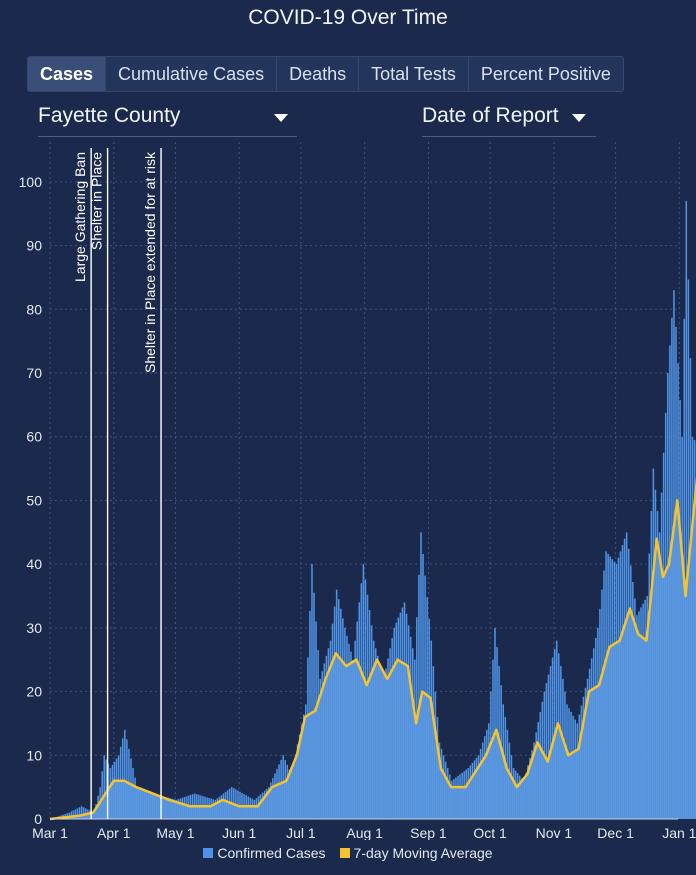 This screenshot has height=875, width=696. What do you see at coordinates (509, 117) in the screenshot?
I see `date-type-select: Date of Report` at bounding box center [509, 117].